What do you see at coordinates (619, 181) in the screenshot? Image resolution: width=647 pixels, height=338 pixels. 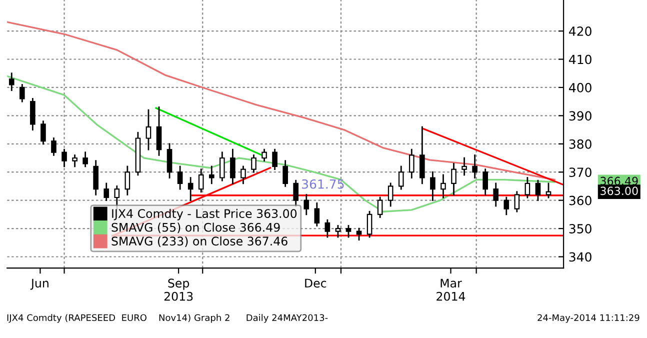 I see `text: 366.49` at bounding box center [619, 181].